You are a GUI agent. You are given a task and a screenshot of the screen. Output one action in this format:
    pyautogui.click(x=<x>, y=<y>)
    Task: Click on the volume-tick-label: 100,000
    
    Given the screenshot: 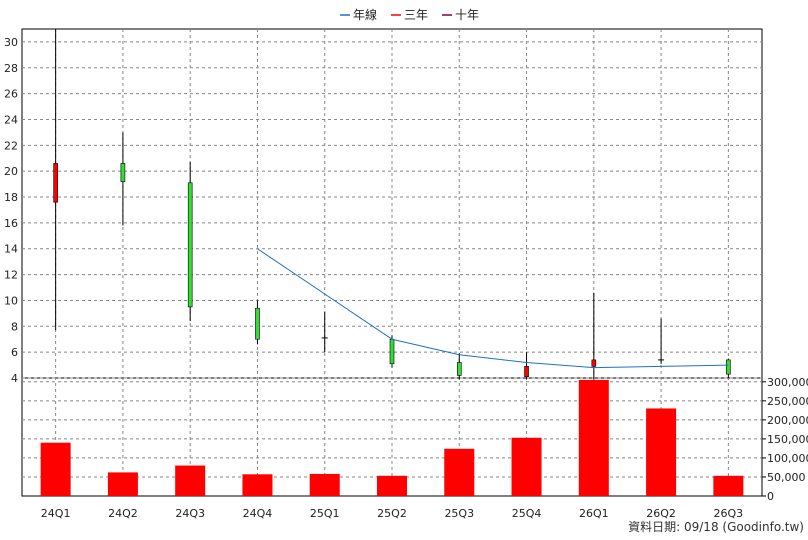 What is the action you would take?
    pyautogui.click(x=787, y=458)
    